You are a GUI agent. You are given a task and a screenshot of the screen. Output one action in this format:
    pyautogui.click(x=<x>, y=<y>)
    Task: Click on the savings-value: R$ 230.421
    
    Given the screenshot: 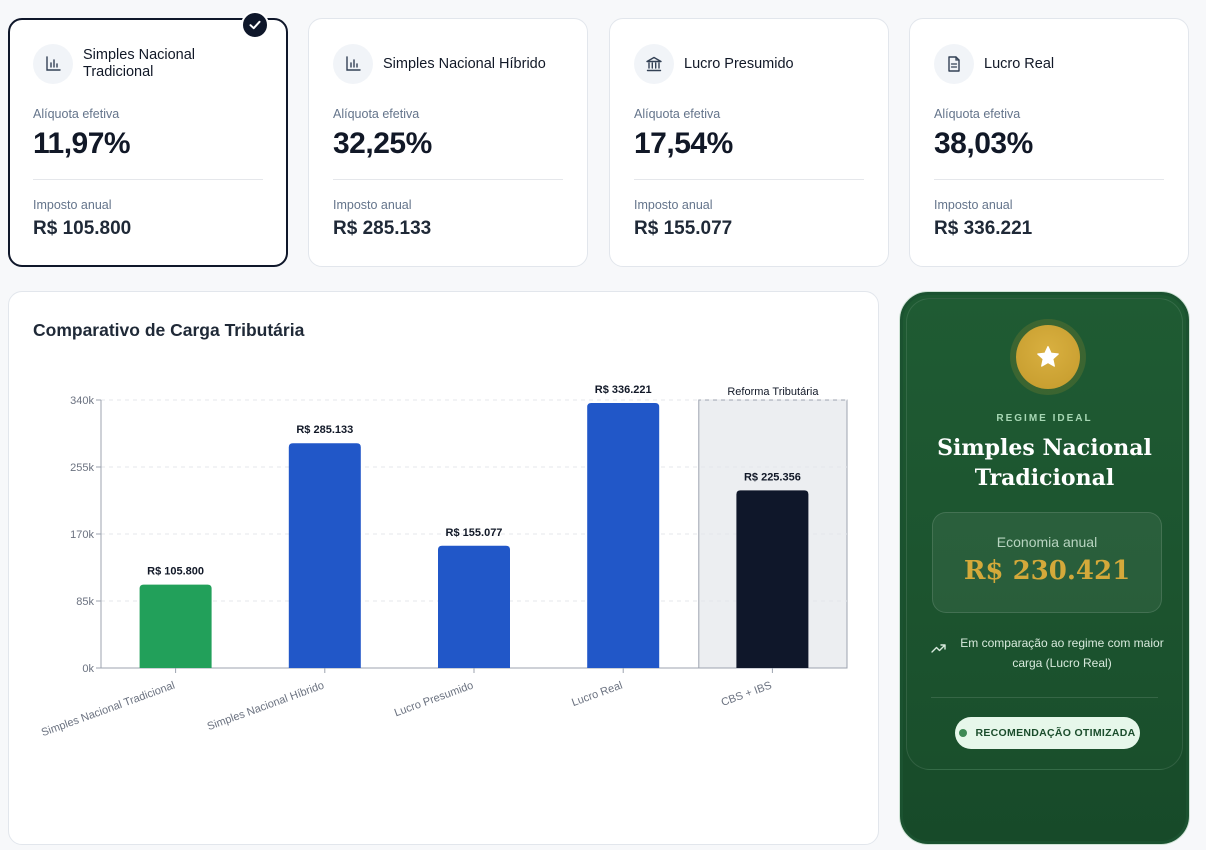 What is the action you would take?
    pyautogui.click(x=1047, y=571)
    